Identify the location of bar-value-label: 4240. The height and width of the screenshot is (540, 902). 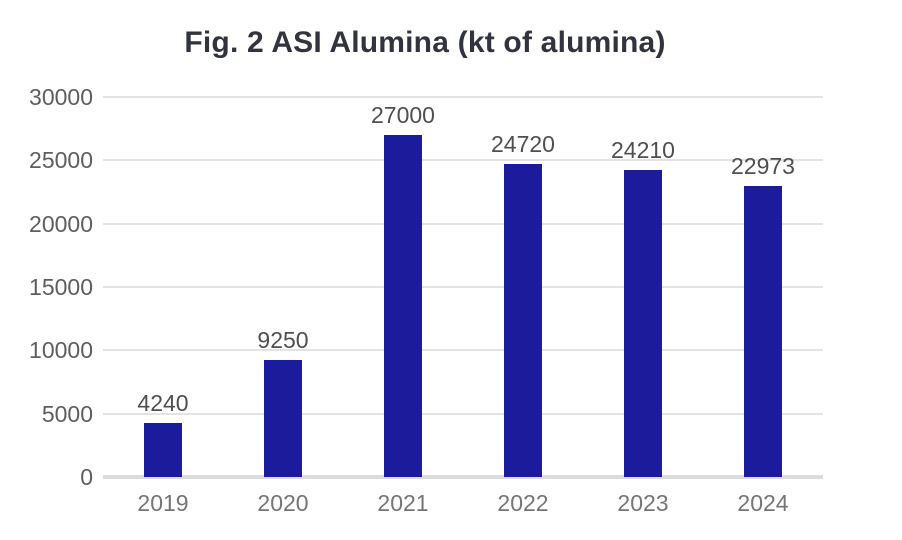
(163, 403).